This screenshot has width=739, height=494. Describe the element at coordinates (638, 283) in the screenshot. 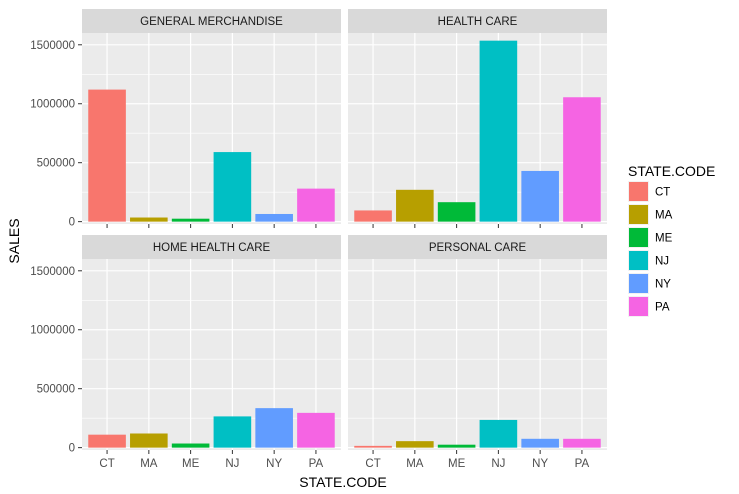

I see `legend-swatch-ny` at that location.